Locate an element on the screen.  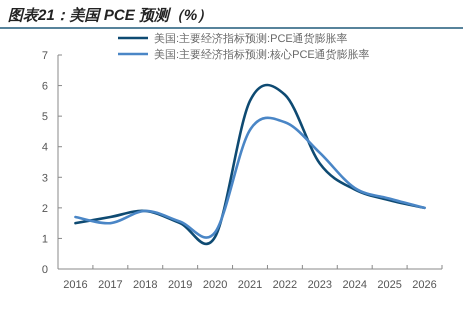
x-tick-label: 2023 is located at coordinates (320, 285).